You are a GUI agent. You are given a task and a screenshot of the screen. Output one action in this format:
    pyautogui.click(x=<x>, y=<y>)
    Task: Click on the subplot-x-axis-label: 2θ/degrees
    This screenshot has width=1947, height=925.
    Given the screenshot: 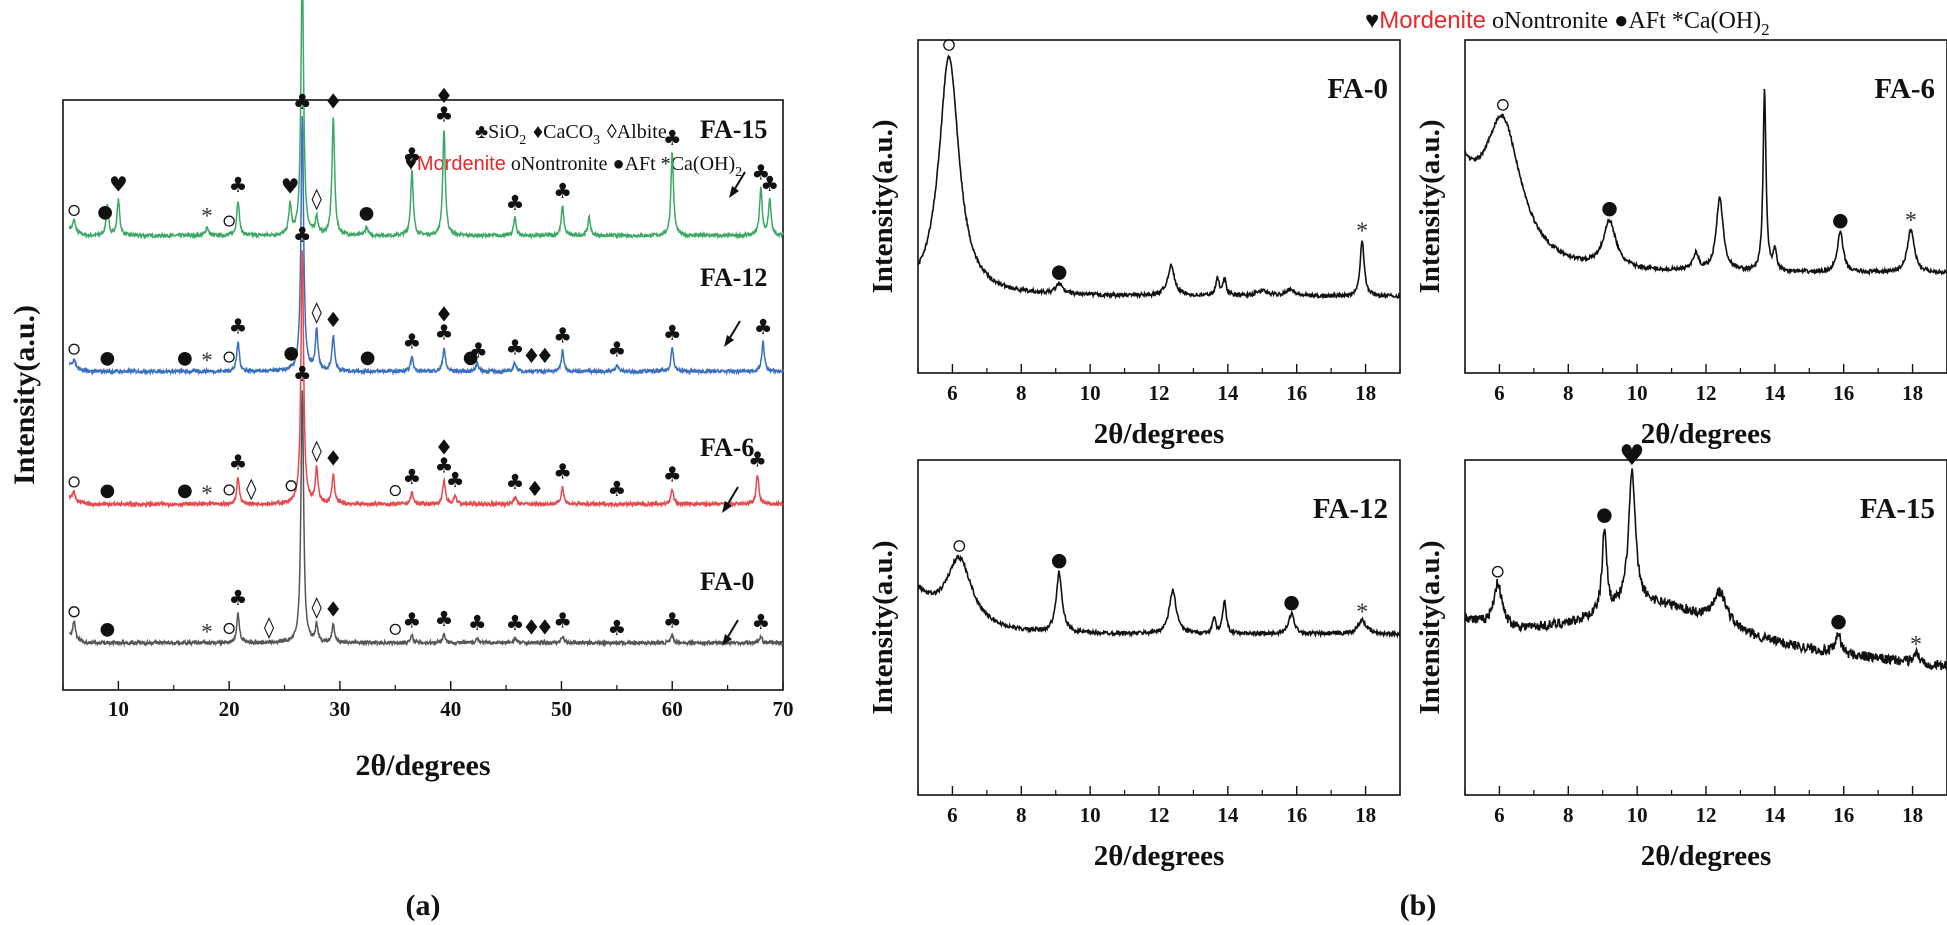 What is the action you would take?
    pyautogui.click(x=1706, y=434)
    